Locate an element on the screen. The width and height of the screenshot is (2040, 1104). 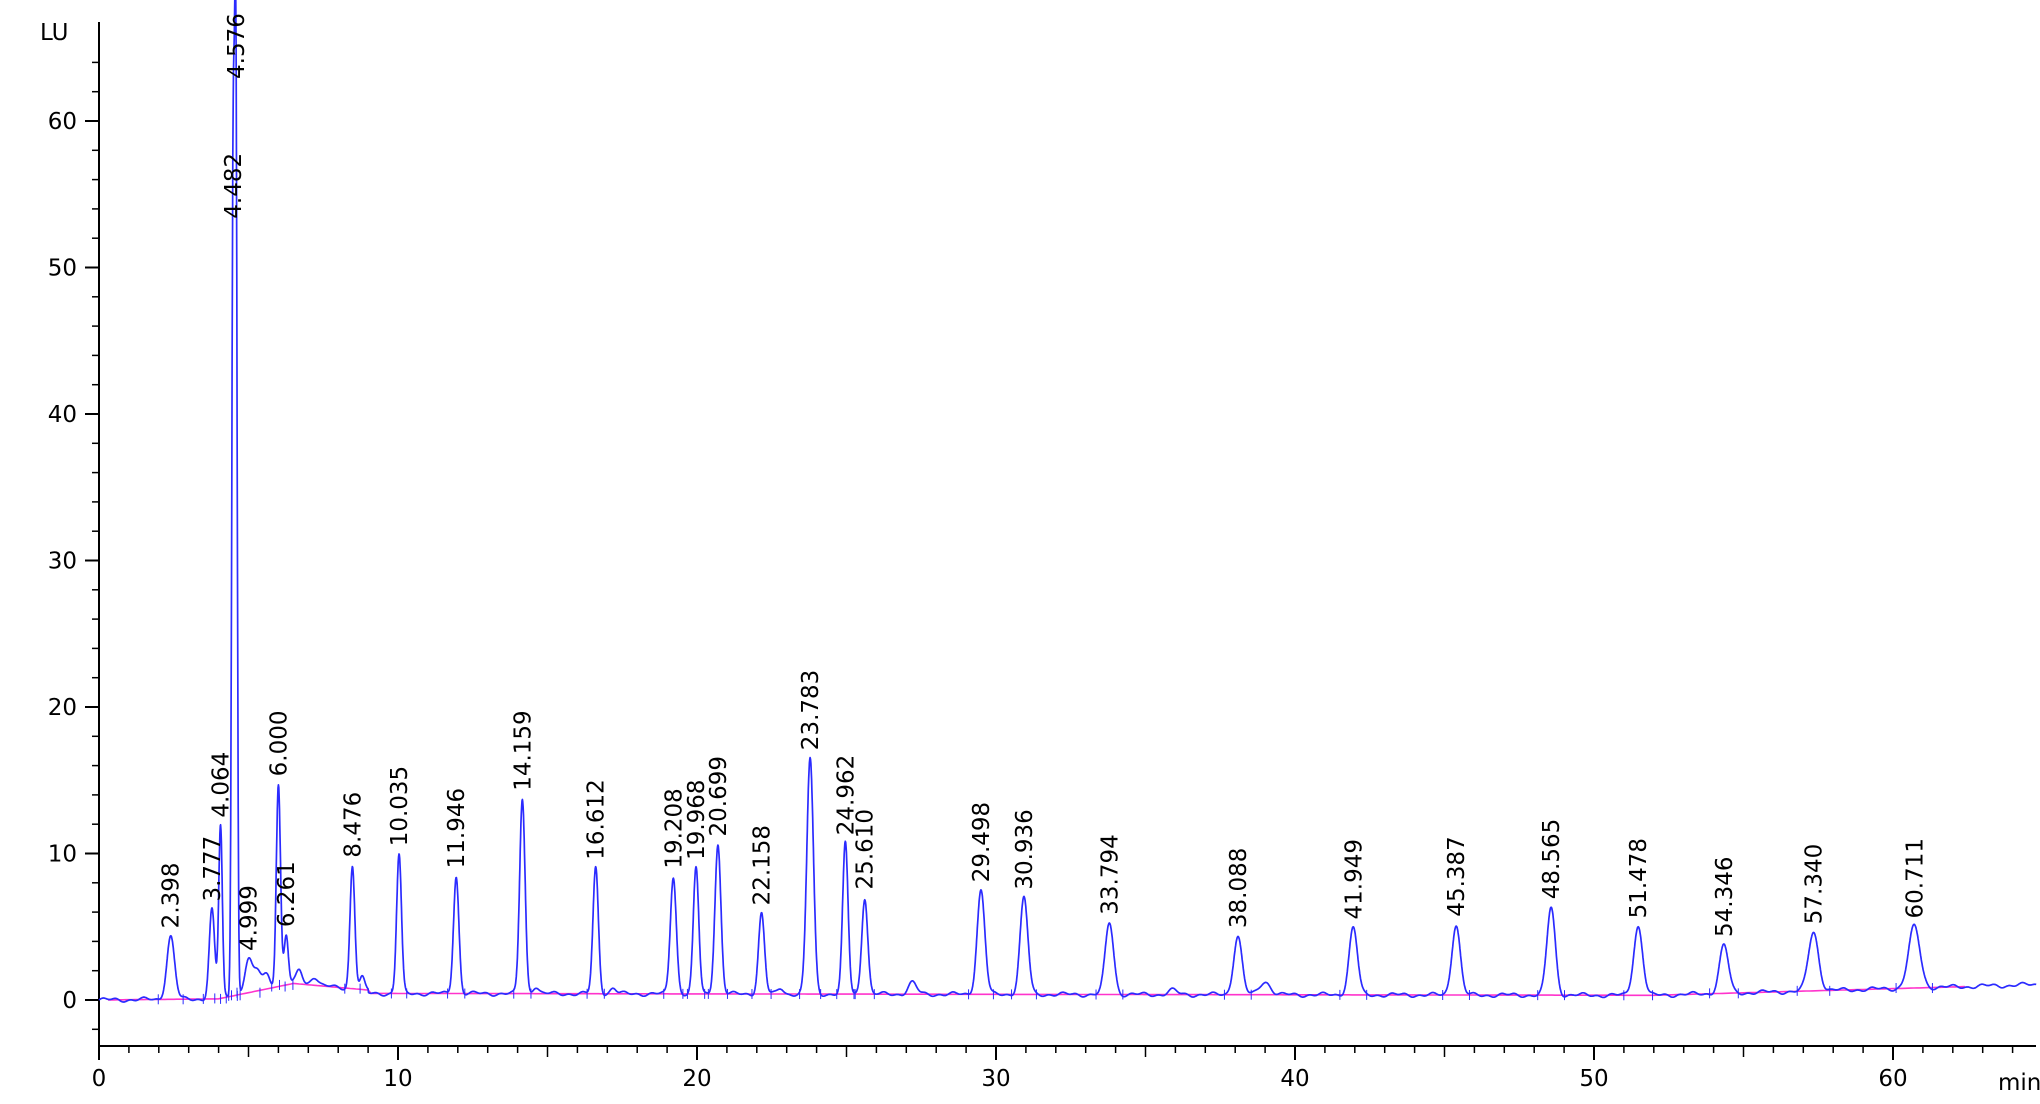
x-tick-label: 50 is located at coordinates (1593, 1079).